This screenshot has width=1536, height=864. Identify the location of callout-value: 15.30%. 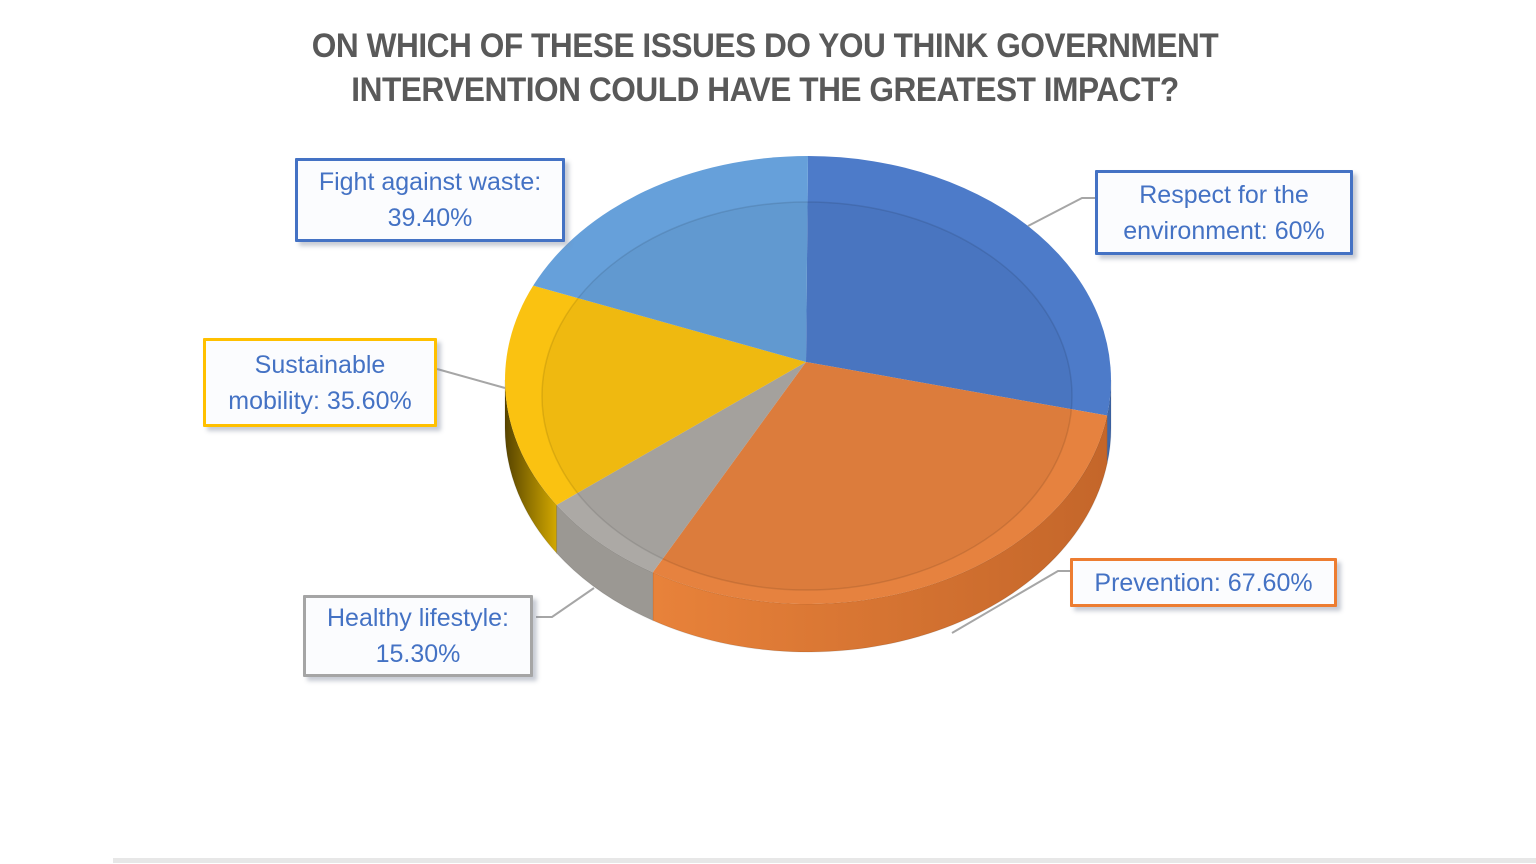
(418, 654).